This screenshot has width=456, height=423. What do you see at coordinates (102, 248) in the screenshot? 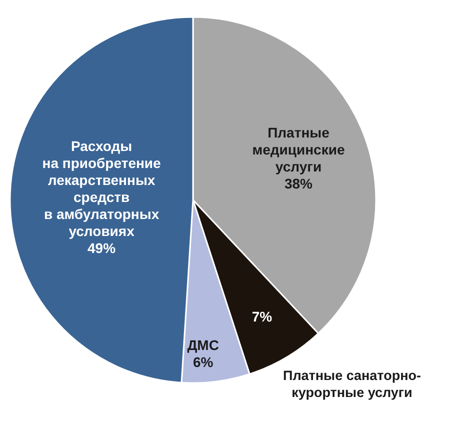
I see `data-label: 49%` at bounding box center [102, 248].